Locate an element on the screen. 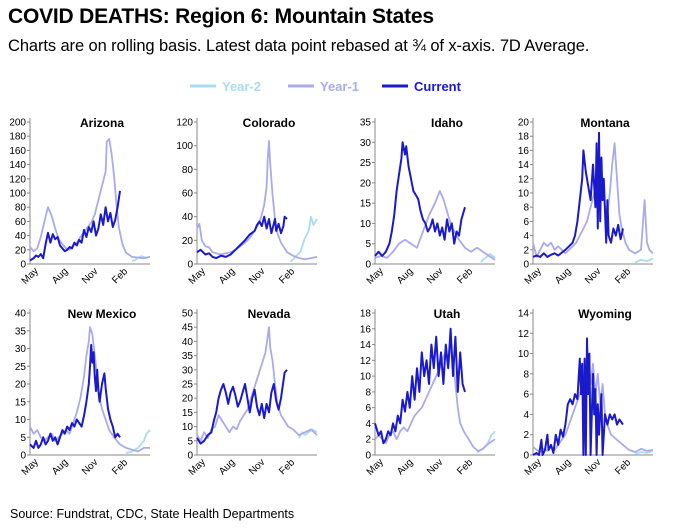  y-tick-label: 180 is located at coordinates (17, 137).